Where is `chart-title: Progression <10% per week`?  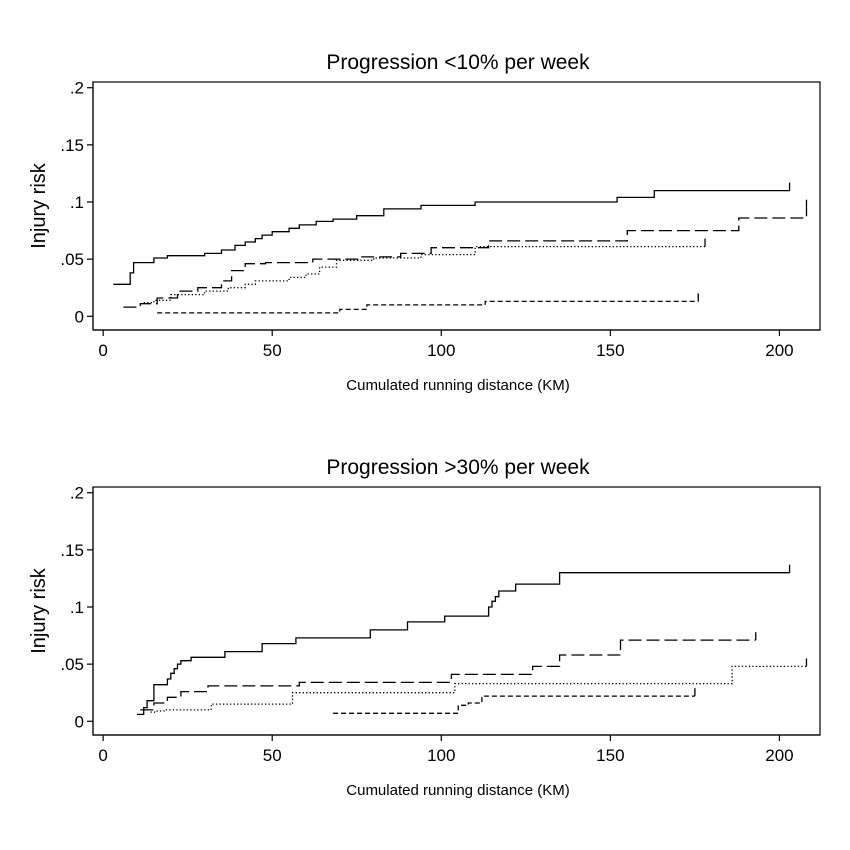
chart-title: Progression <10% per week is located at coordinates (458, 62).